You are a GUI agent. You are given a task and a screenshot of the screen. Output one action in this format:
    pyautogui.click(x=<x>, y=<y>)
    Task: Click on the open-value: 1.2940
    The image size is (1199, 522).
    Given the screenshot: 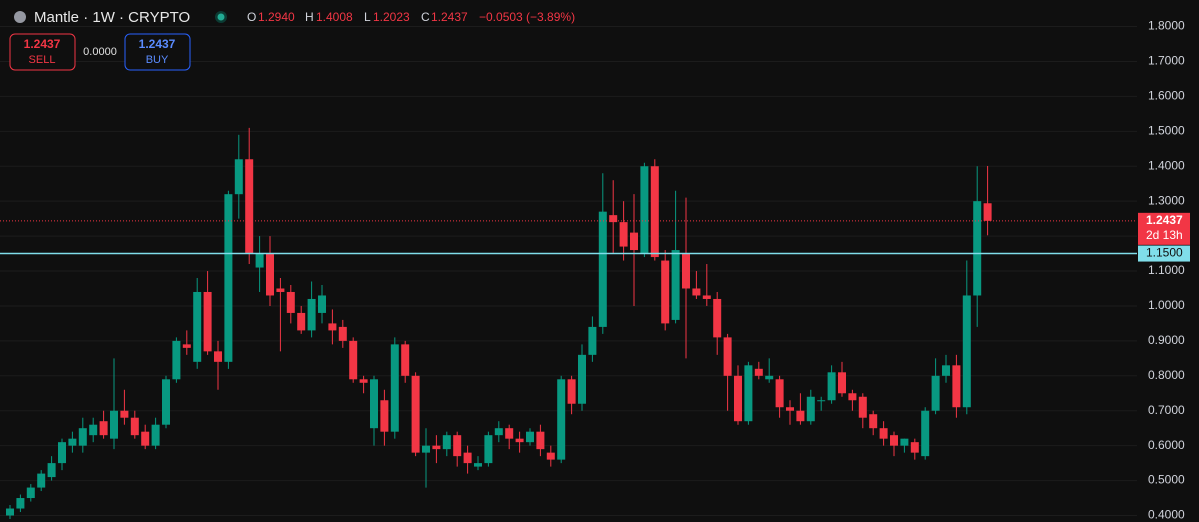 What is the action you would take?
    pyautogui.click(x=276, y=17)
    